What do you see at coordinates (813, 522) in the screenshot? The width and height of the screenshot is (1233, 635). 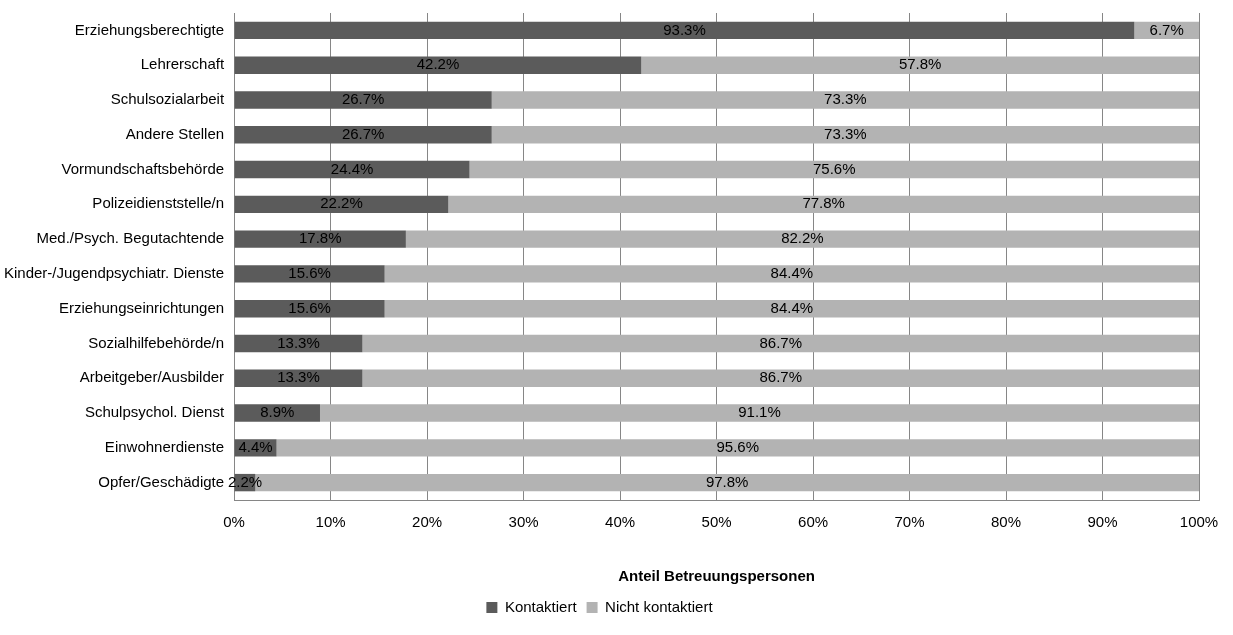 I see `x-tick-label: 60%` at bounding box center [813, 522].